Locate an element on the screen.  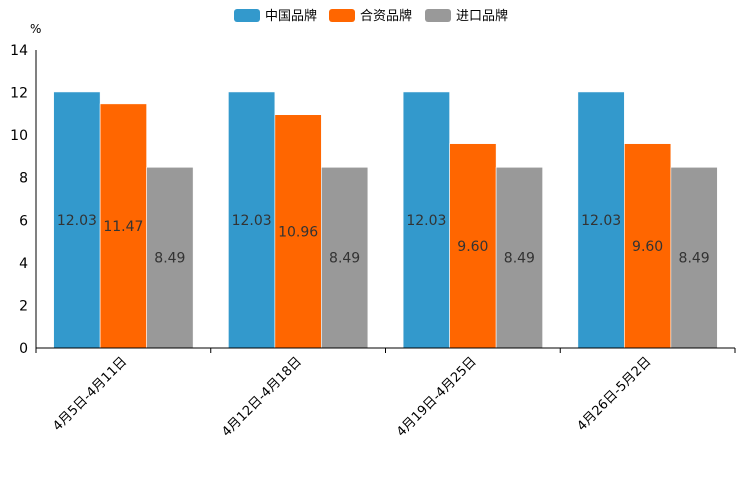
legend: 中国品牌 合资品牌 进口品牌 is located at coordinates (371, 16).